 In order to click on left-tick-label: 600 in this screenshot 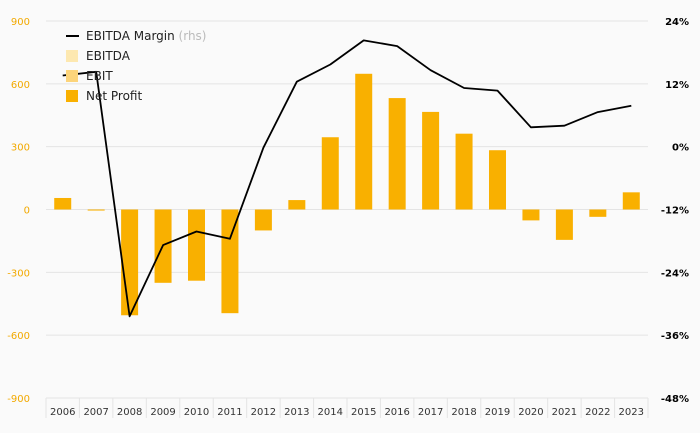, I will do `click(20, 85)`.